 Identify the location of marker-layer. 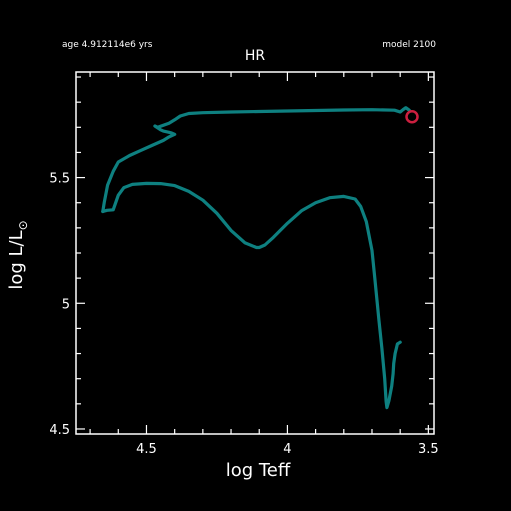
(412, 116).